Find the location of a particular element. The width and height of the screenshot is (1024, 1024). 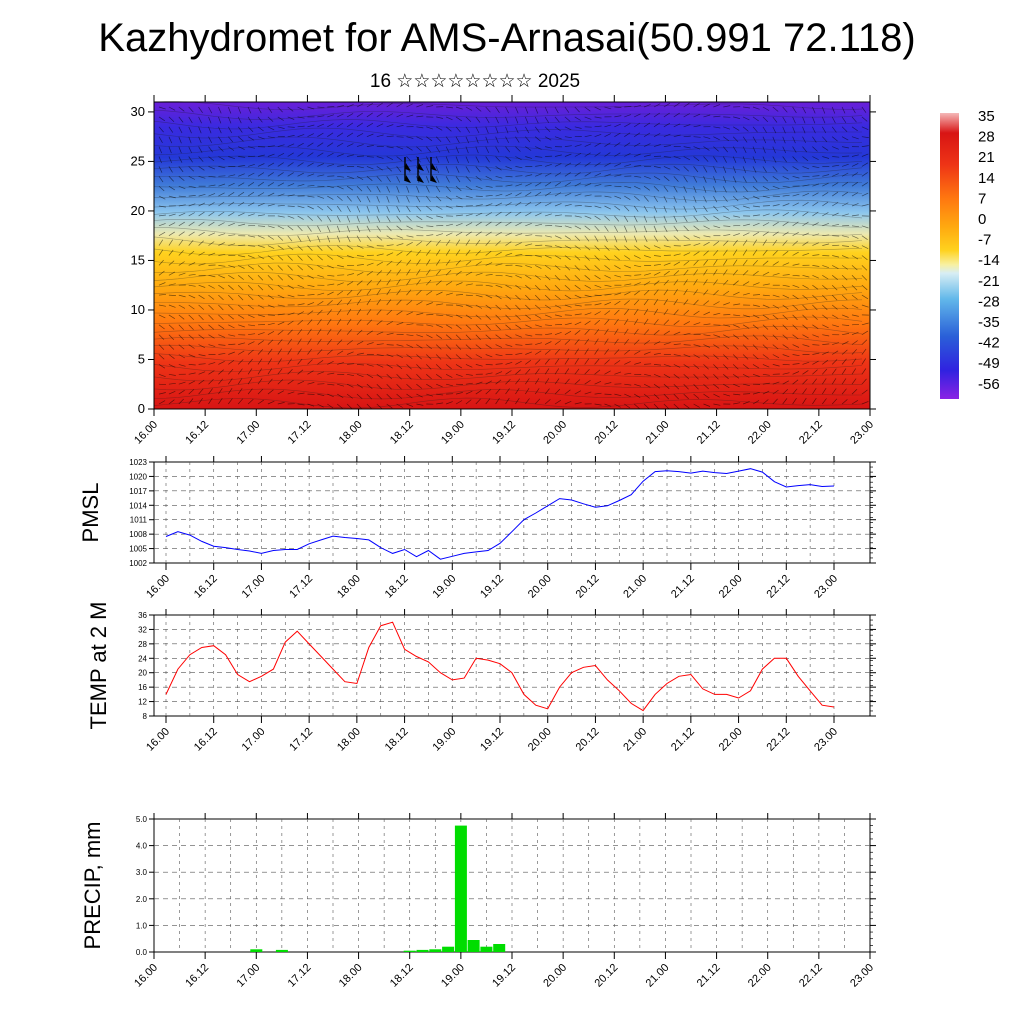

x-tick-label: 18.00 is located at coordinates (349, 587).